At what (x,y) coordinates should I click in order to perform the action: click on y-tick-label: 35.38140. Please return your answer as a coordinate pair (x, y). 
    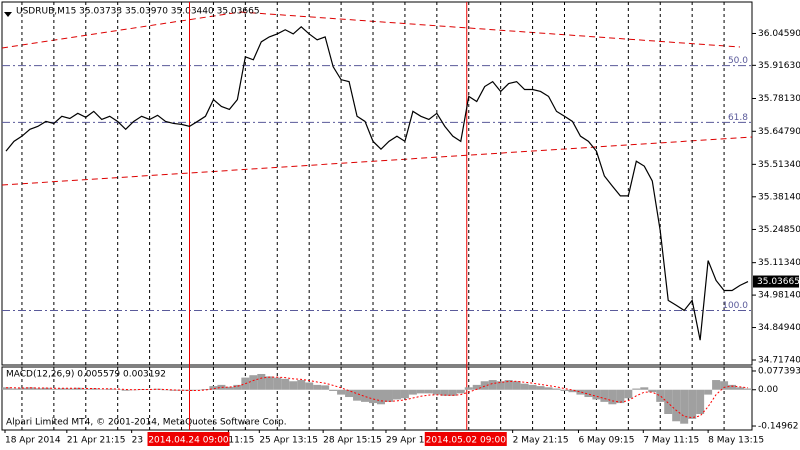
    Looking at the image, I should click on (779, 197).